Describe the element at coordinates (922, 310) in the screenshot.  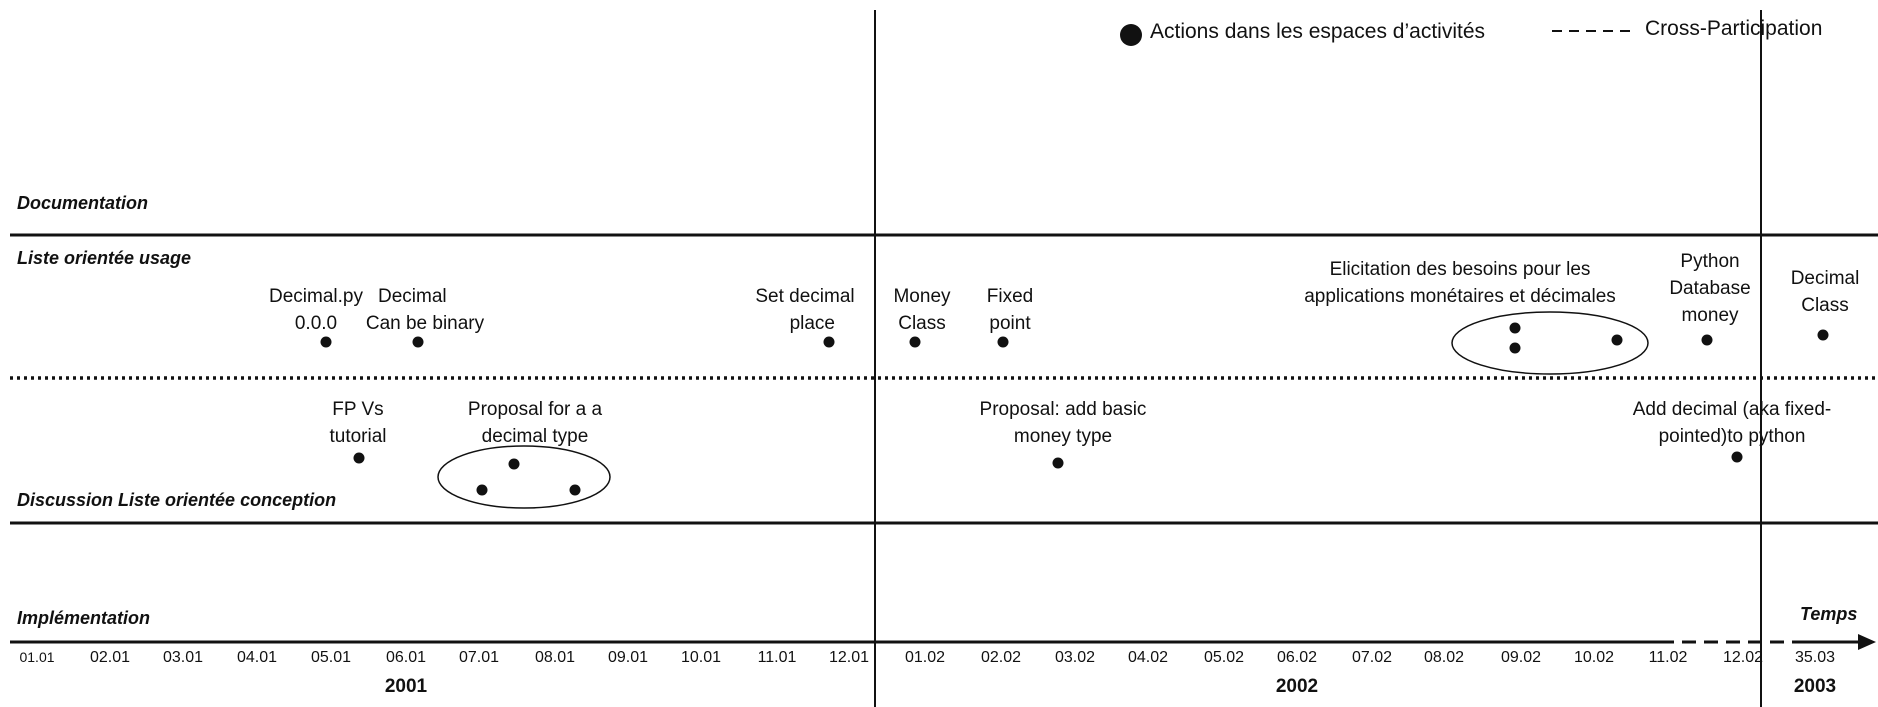
I see `usage-event-label: Money Class` at that location.